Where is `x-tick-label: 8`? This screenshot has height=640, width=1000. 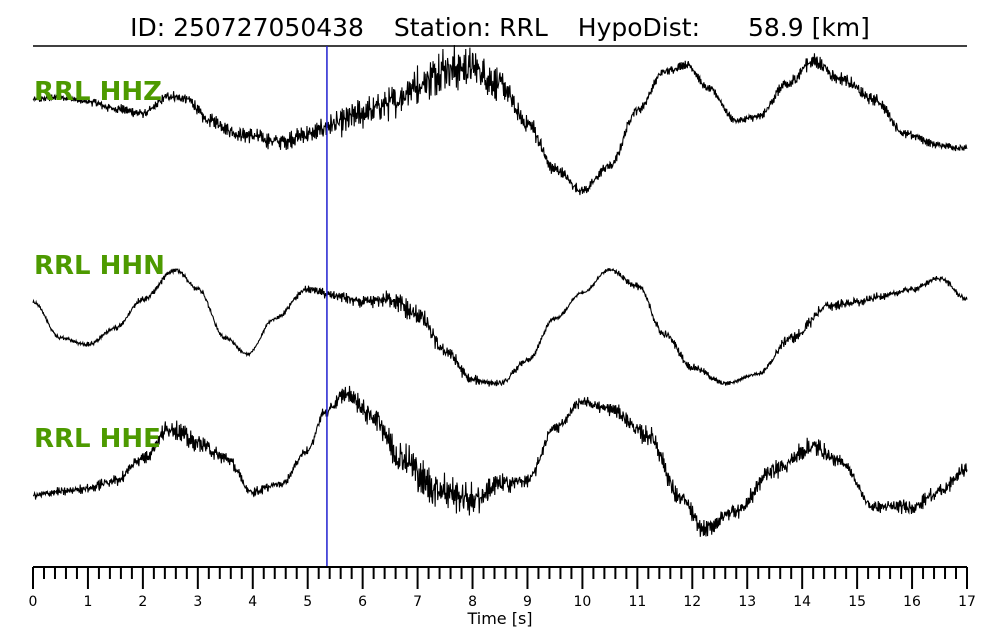 x-tick-label: 8 is located at coordinates (472, 602).